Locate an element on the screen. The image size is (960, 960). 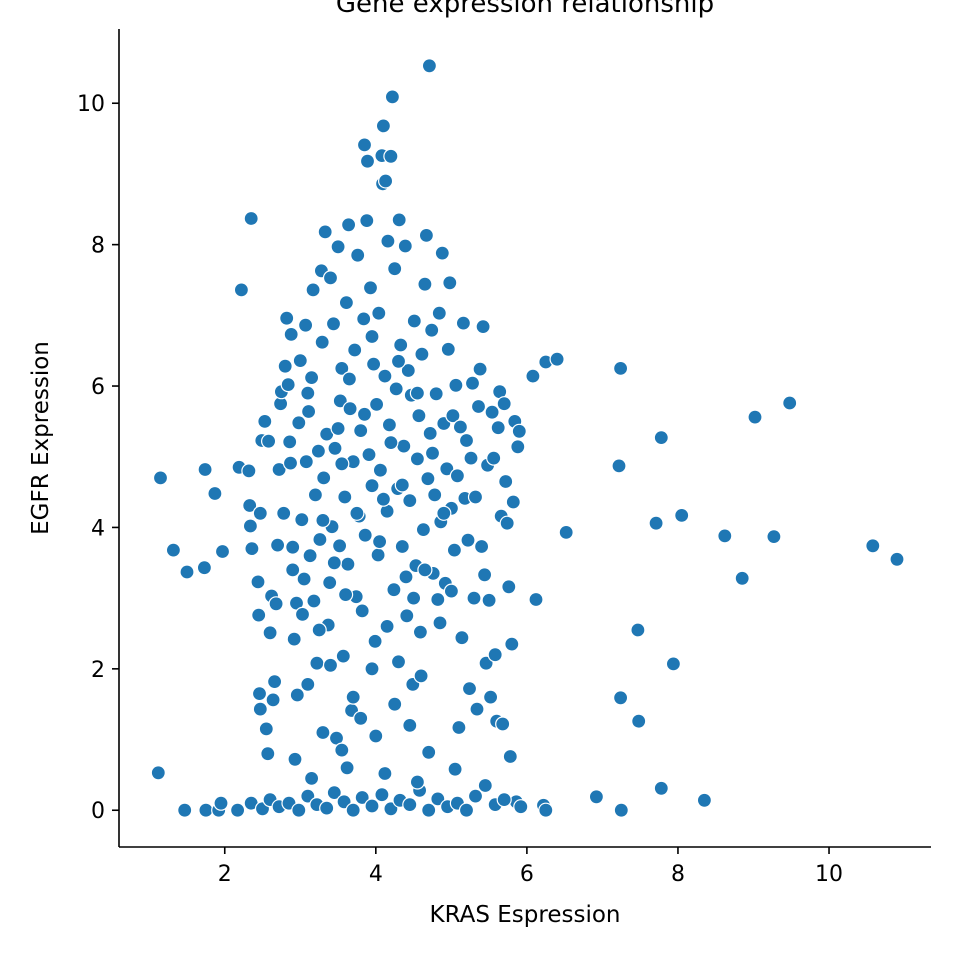
x-axis-ticks: 2 4 6 8 10 is located at coordinates (530, 867).